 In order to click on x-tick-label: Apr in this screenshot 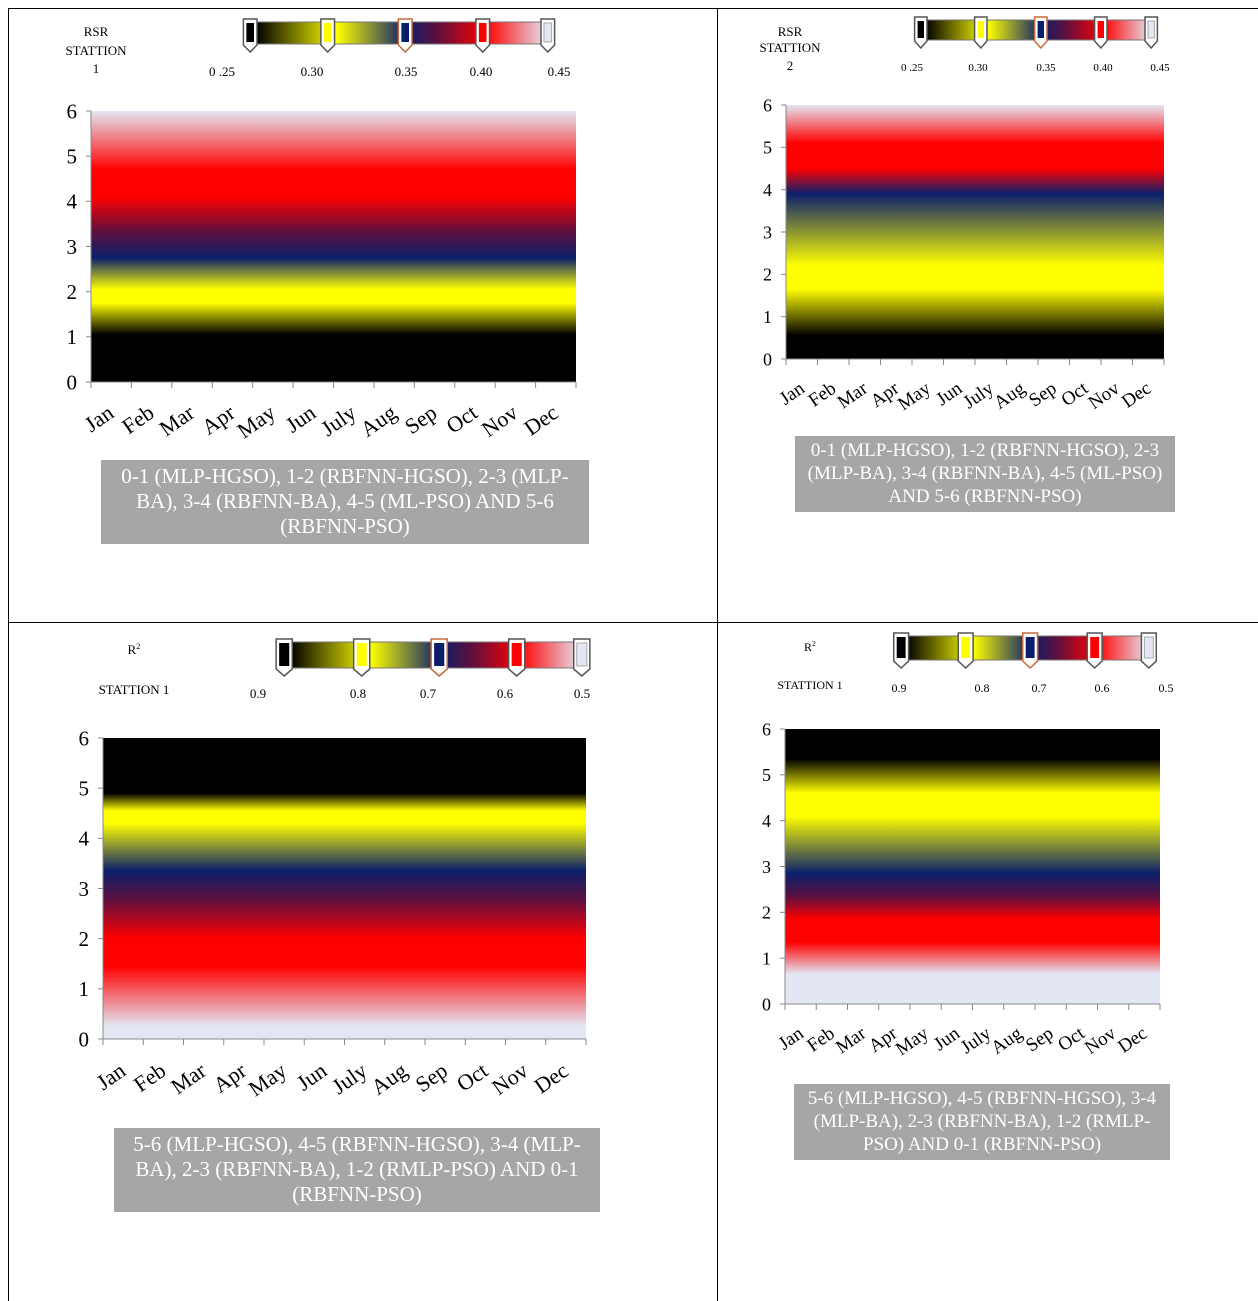, I will do `click(229, 1077)`.